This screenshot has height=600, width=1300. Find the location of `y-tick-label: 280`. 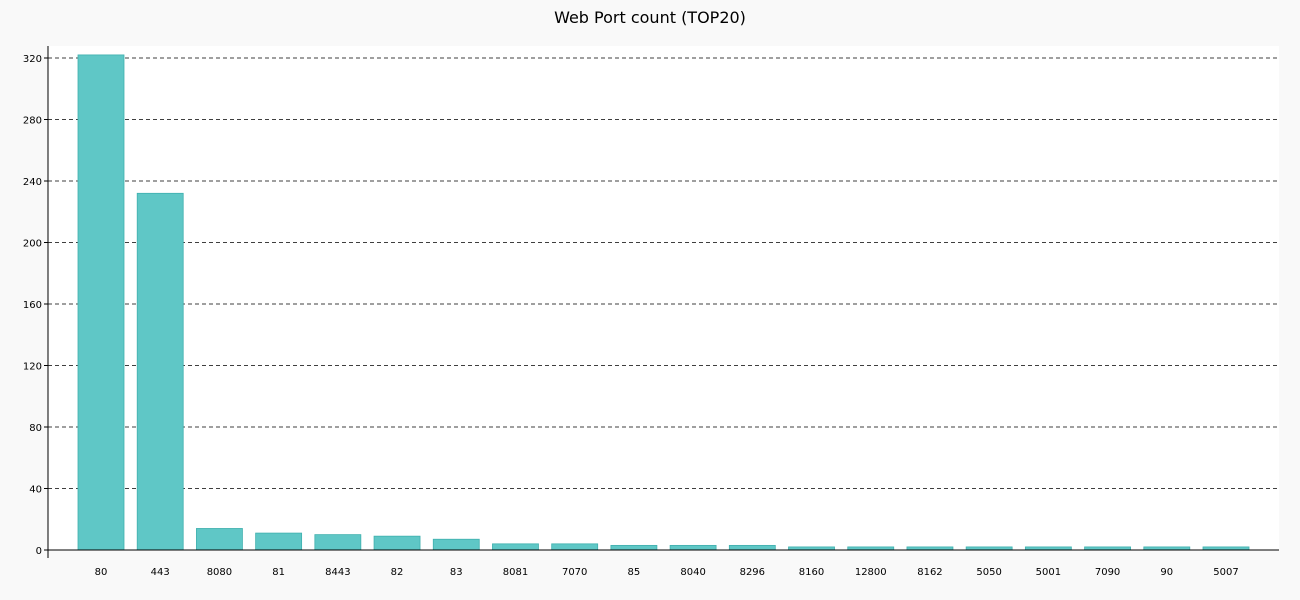

y-tick-label: 280 is located at coordinates (32, 121).